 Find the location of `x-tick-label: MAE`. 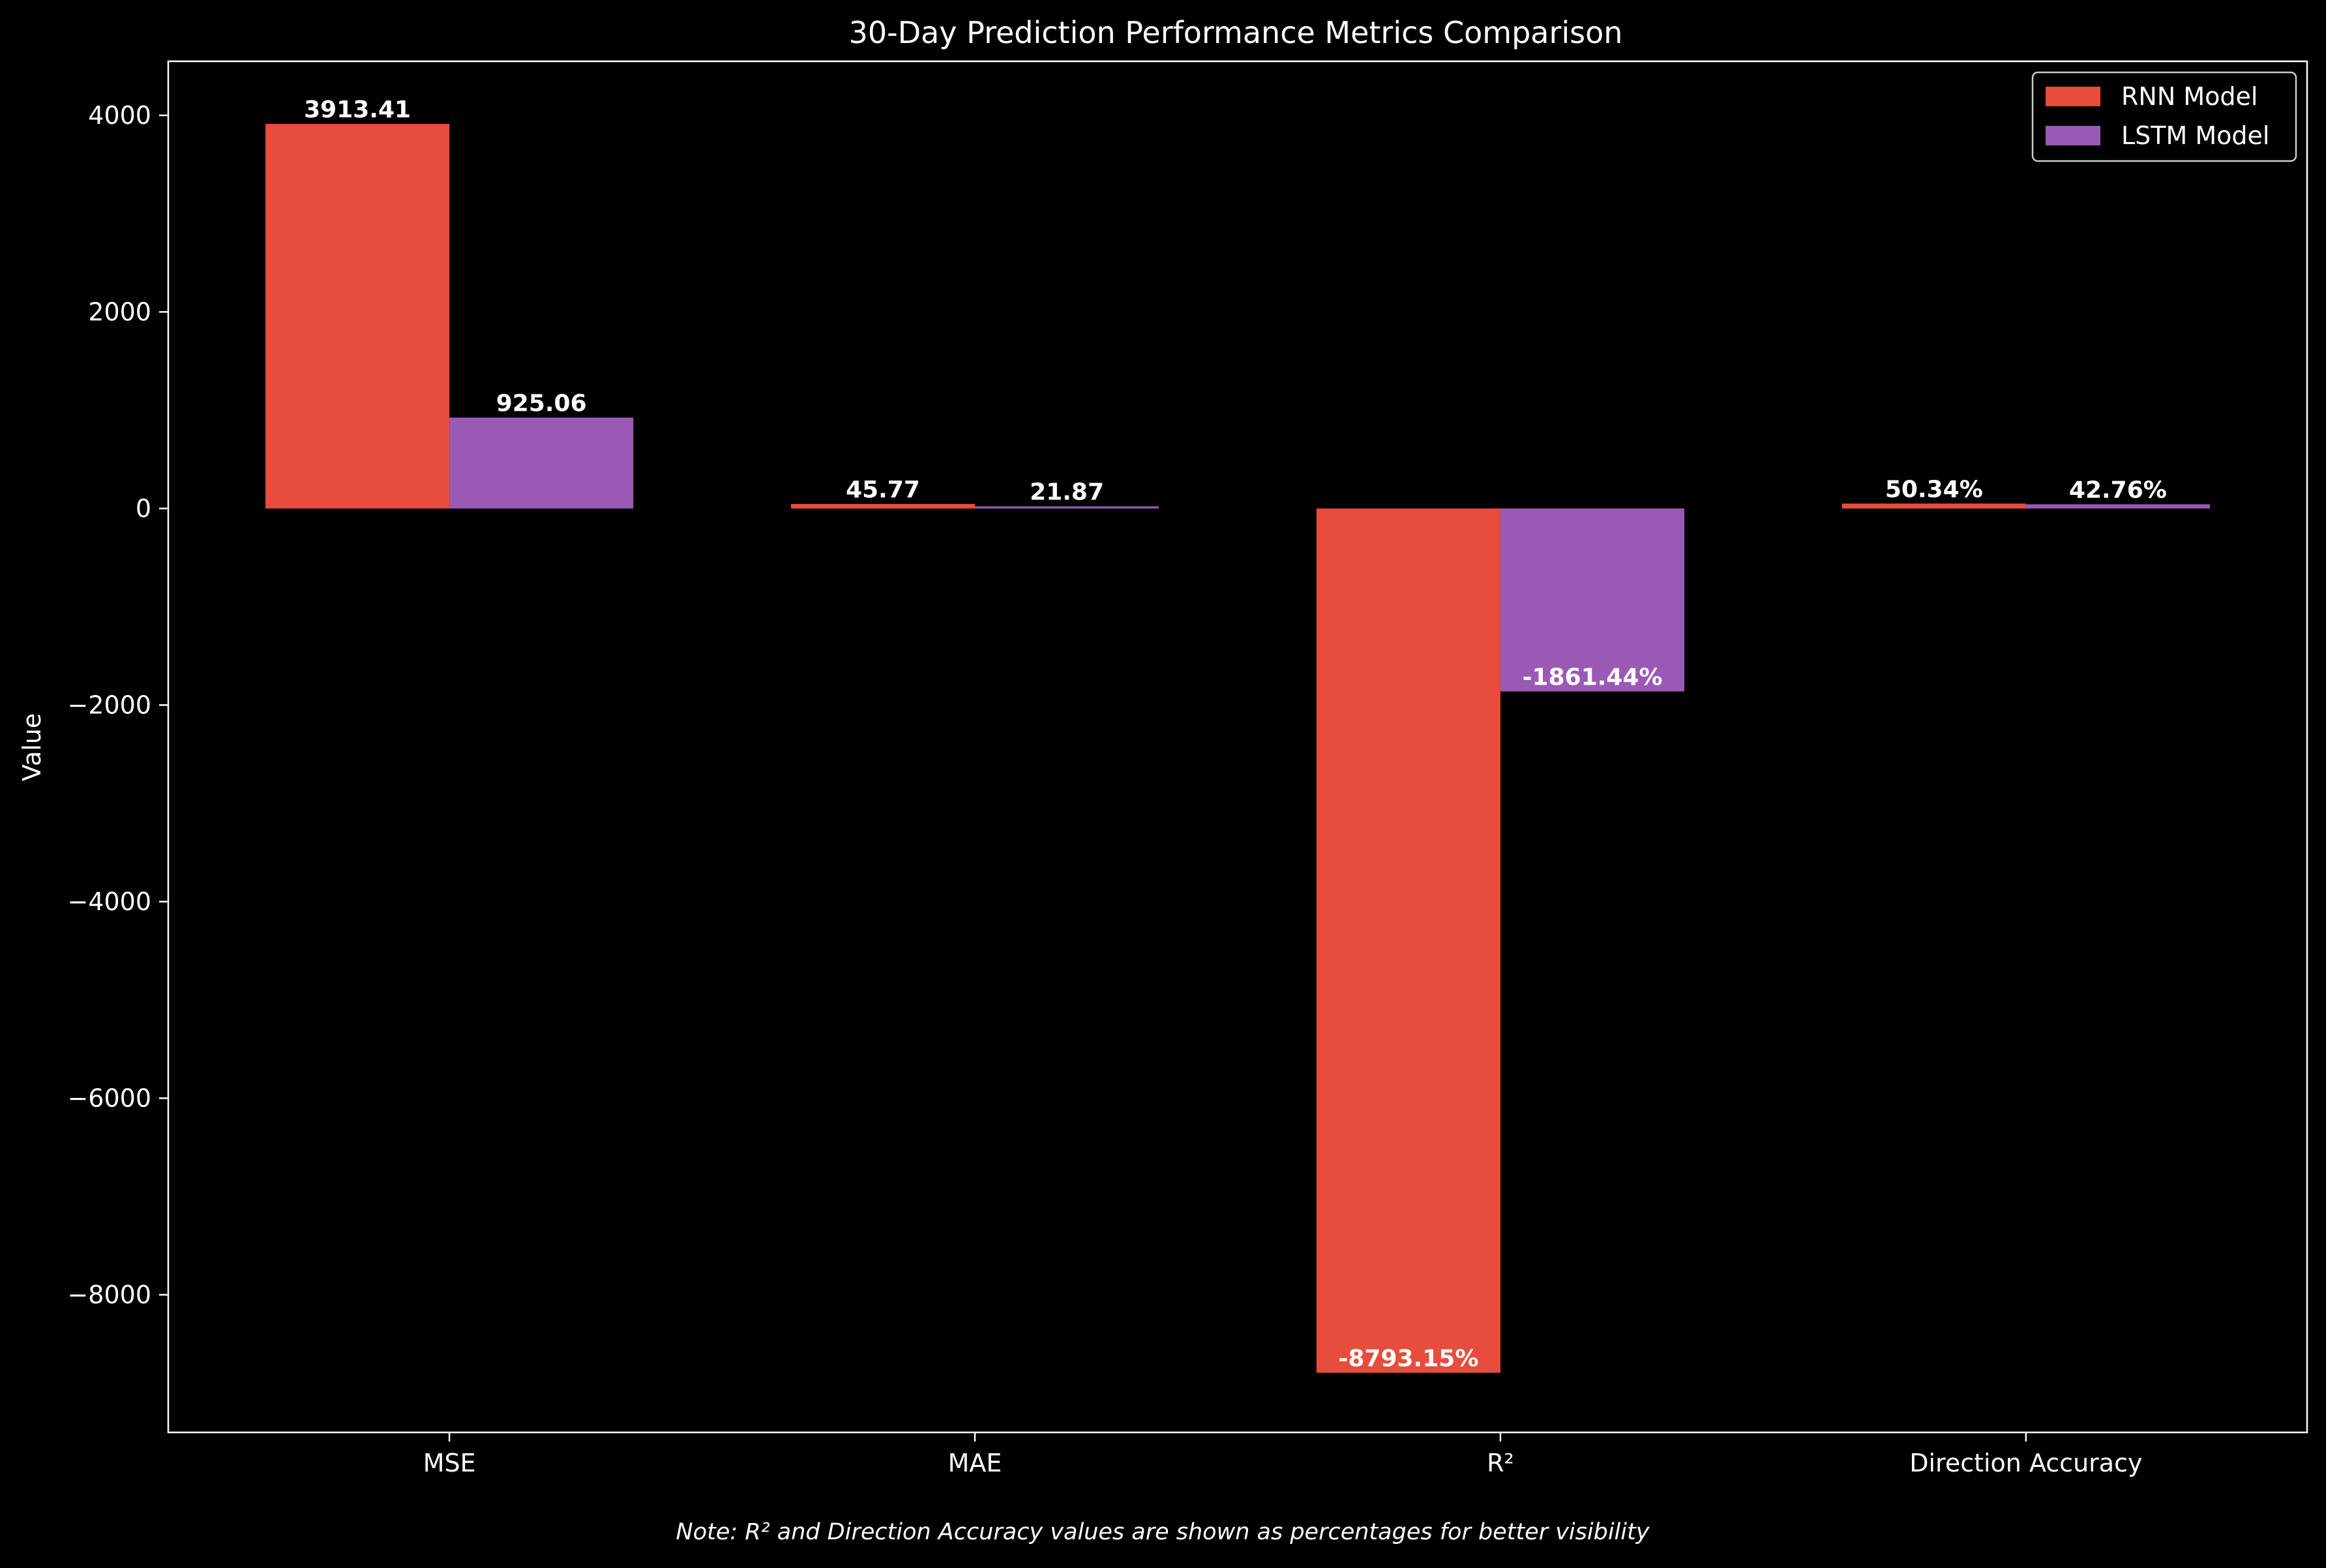

x-tick-label: MAE is located at coordinates (975, 1463).